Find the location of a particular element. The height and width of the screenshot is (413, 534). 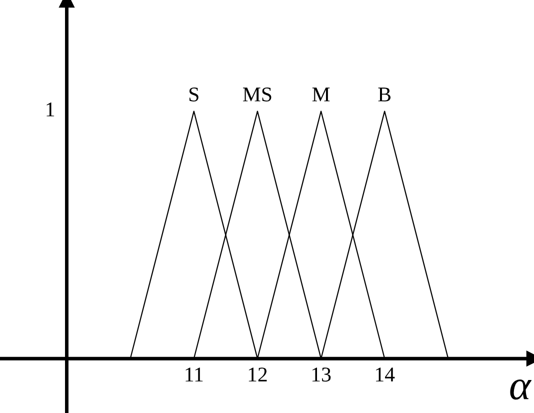

series-label: M is located at coordinates (321, 95).